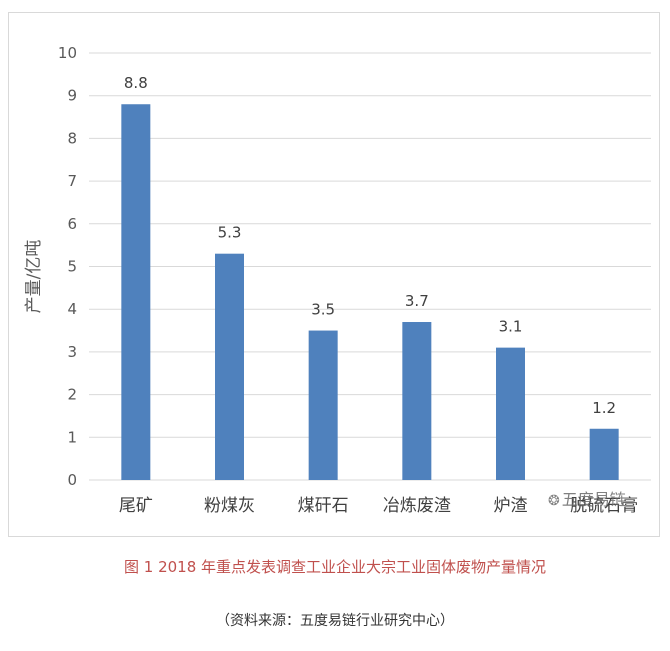  I want to click on y-tick-label: 4, so click(72, 309).